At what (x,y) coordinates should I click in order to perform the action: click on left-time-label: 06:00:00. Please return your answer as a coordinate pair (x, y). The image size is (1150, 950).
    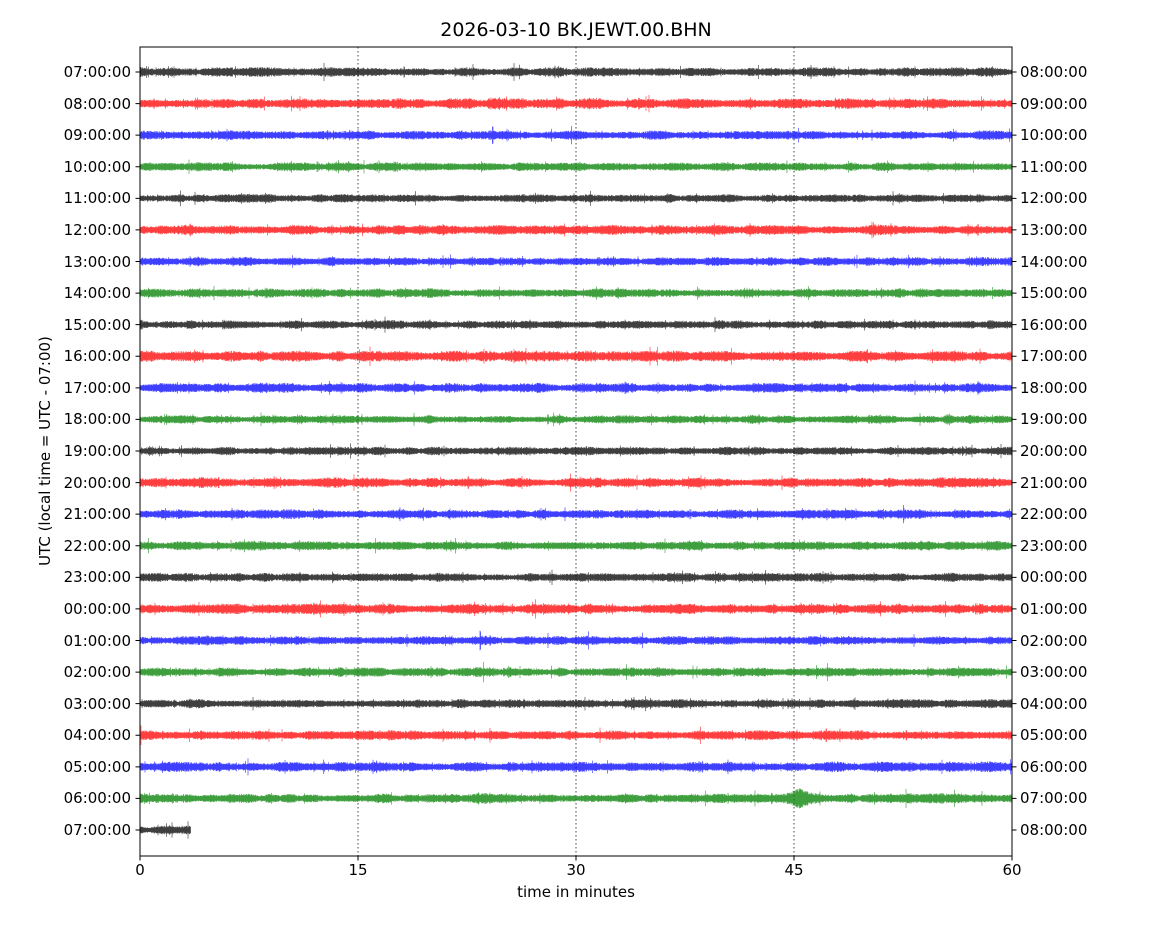
    Looking at the image, I should click on (97, 798).